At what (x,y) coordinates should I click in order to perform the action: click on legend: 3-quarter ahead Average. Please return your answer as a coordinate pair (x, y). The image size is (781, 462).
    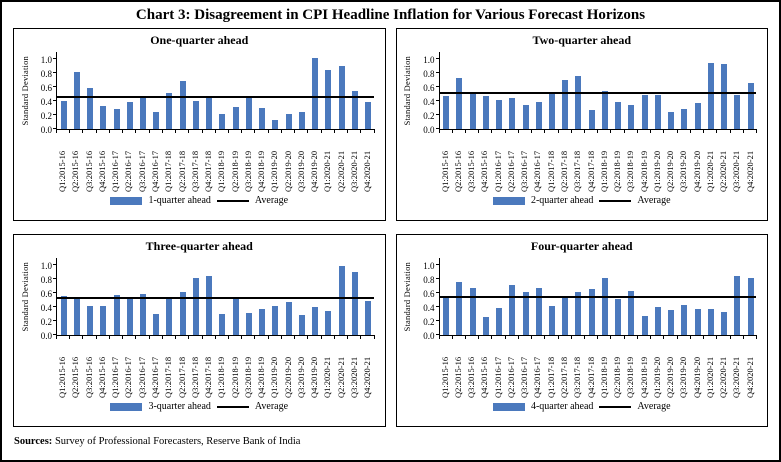
    Looking at the image, I should click on (199, 407).